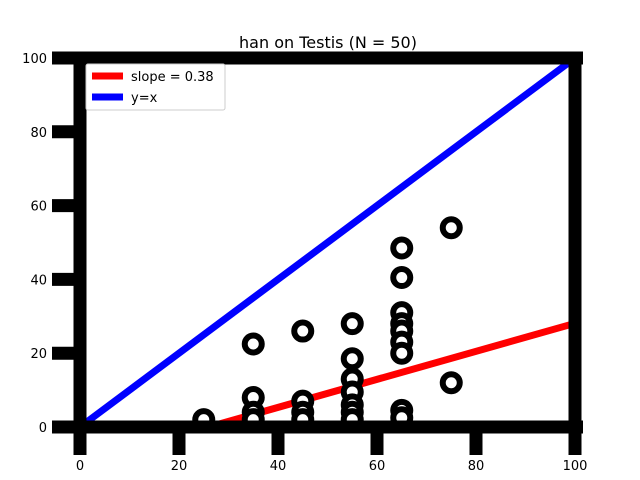 The height and width of the screenshot is (480, 640). Describe the element at coordinates (155, 87) in the screenshot. I see `legend: slope = 0.38 y=x` at that location.